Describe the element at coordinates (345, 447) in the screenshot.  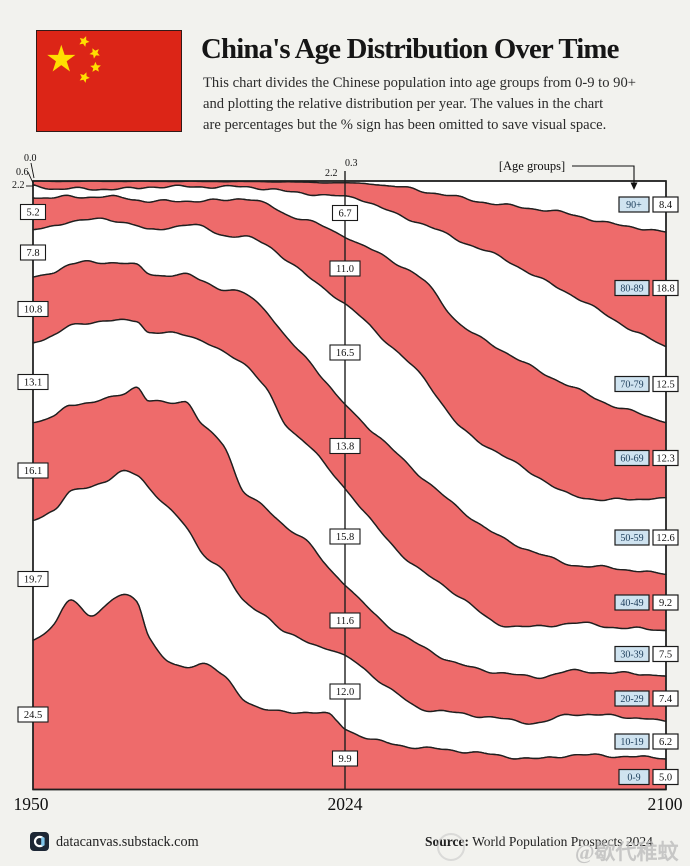
I see `svg-text: 13.8` at that location.